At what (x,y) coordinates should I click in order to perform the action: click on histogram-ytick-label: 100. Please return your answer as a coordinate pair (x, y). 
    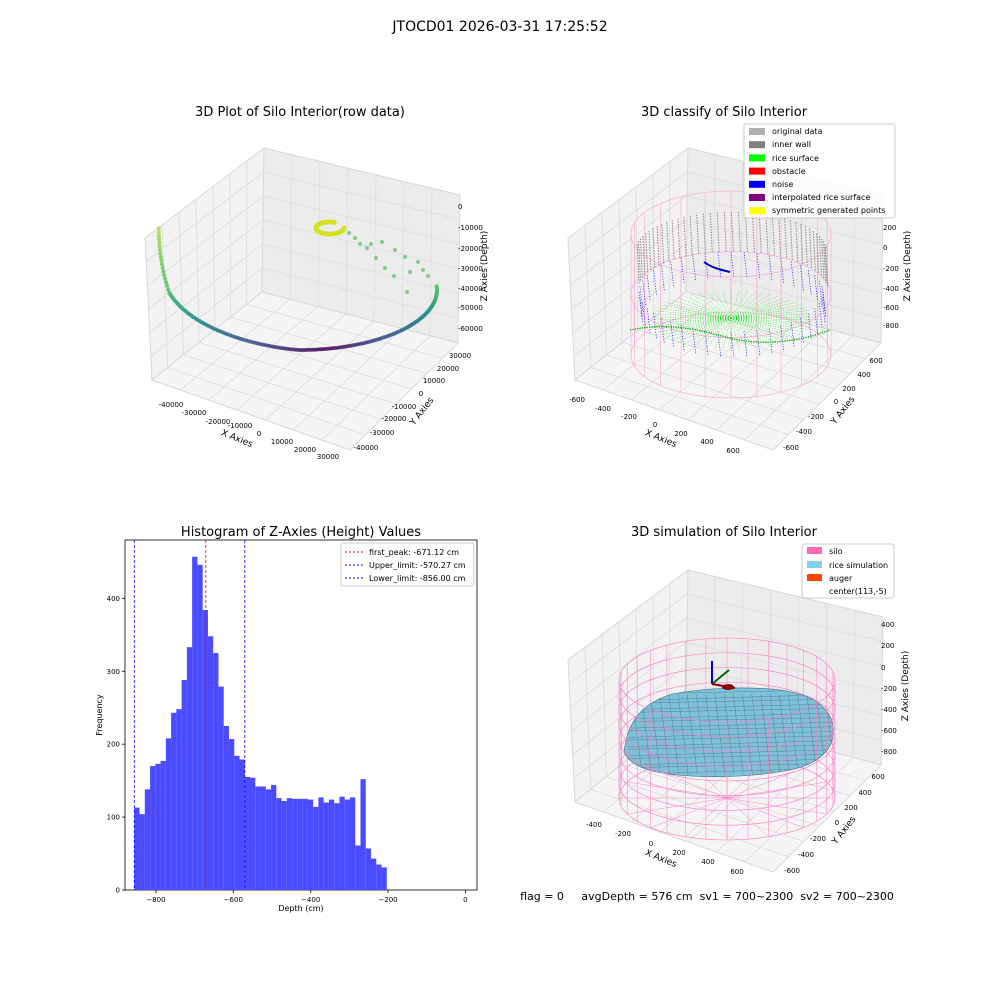
    Looking at the image, I should click on (113, 818).